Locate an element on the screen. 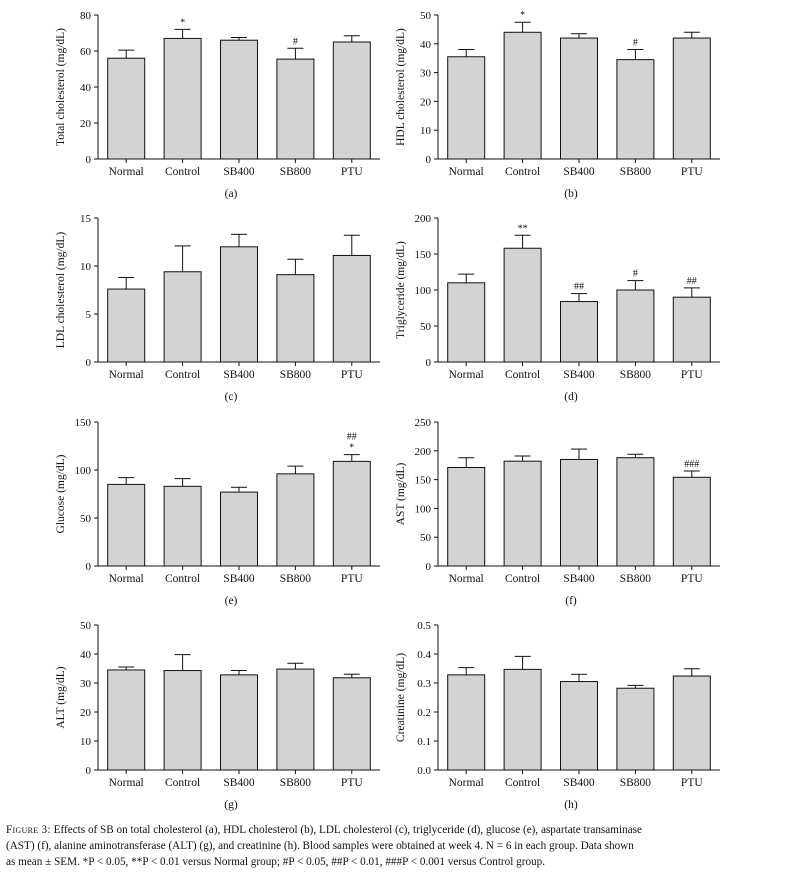 Image resolution: width=786 pixels, height=884 pixels. y-tick-label: 200 is located at coordinates (423, 219).